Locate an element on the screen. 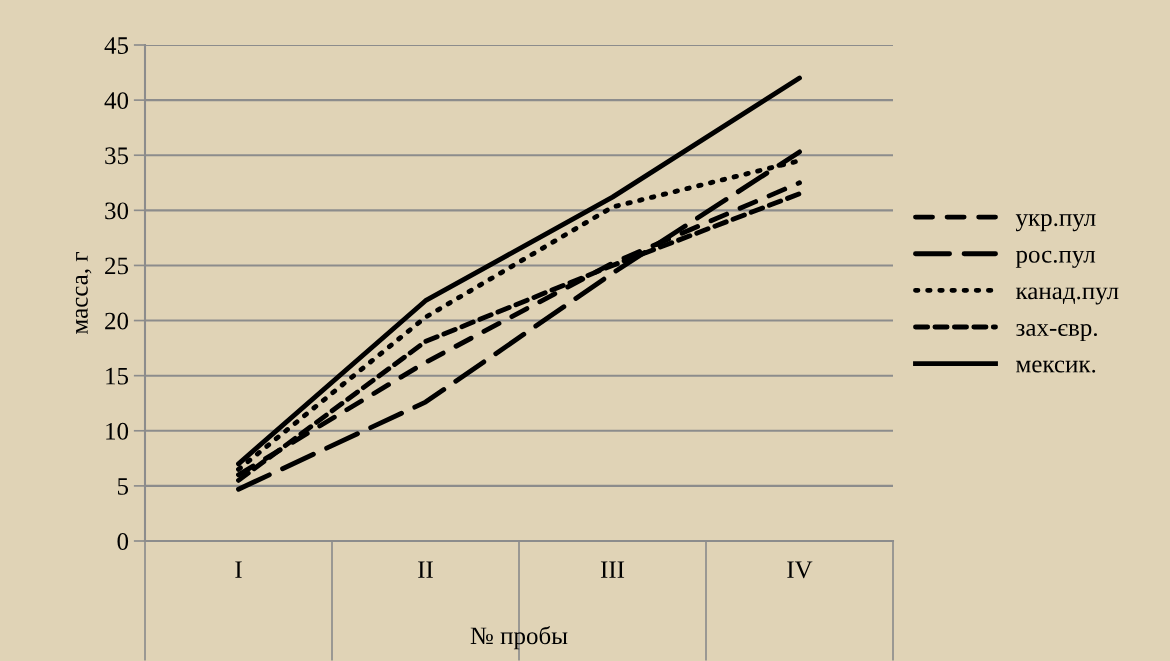  y-tick-label: 35 is located at coordinates (117, 156).